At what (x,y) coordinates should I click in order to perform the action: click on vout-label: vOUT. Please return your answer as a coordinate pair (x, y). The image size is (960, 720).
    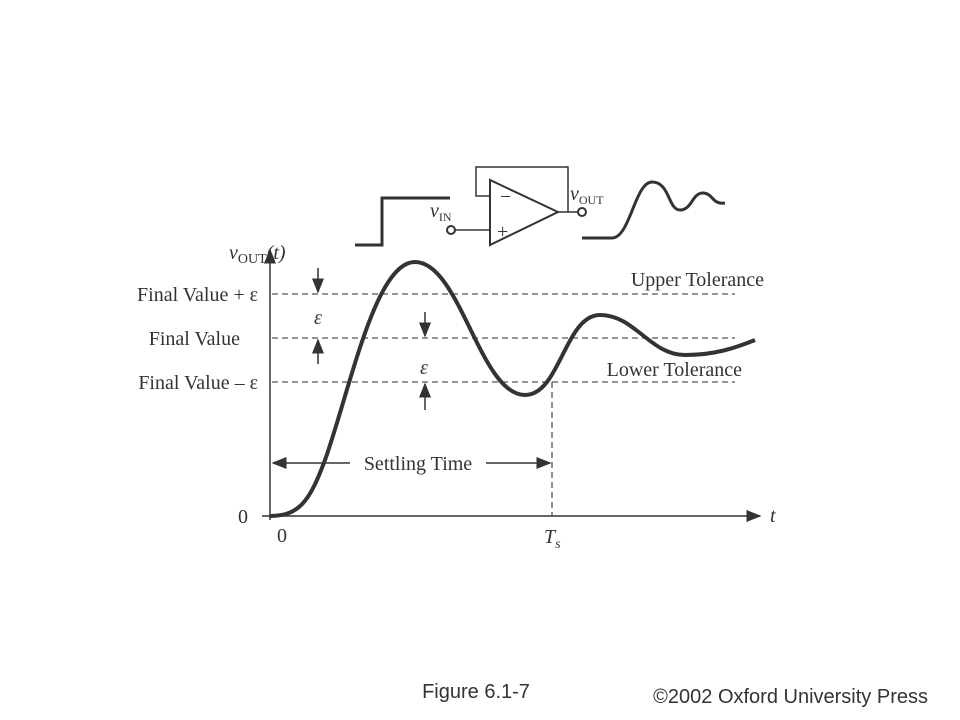
    Looking at the image, I should click on (587, 195).